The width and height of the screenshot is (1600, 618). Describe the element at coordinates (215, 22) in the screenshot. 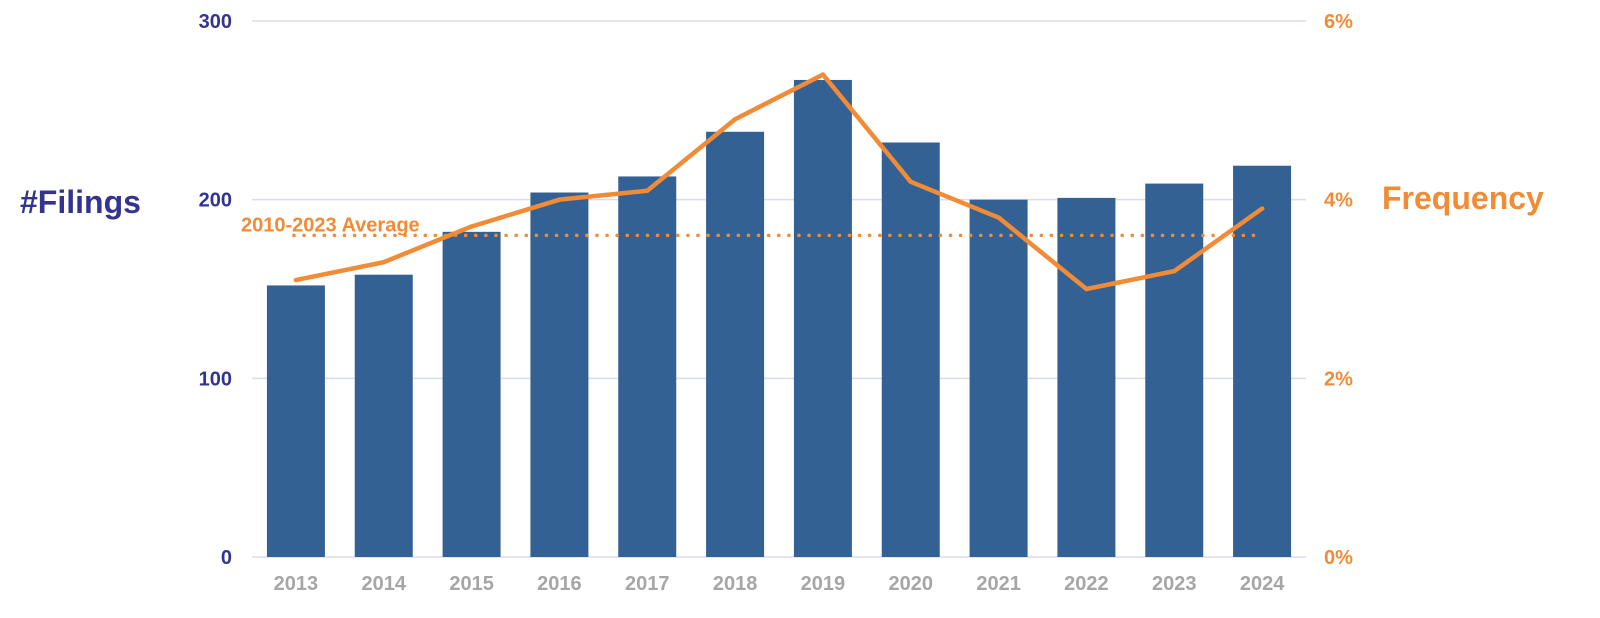

I see `y-tick-label: 300` at that location.